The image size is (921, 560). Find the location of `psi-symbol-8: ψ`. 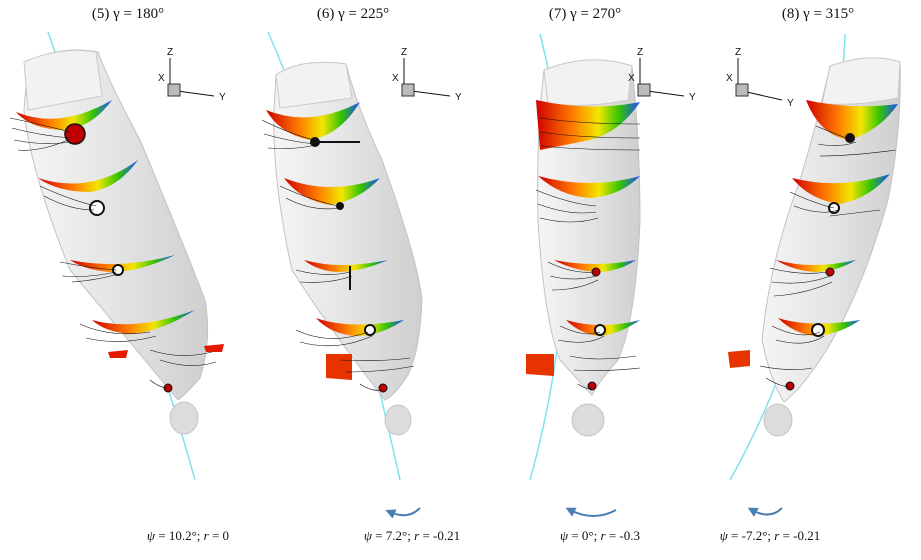

psi-symbol-8: ψ is located at coordinates (723, 535).